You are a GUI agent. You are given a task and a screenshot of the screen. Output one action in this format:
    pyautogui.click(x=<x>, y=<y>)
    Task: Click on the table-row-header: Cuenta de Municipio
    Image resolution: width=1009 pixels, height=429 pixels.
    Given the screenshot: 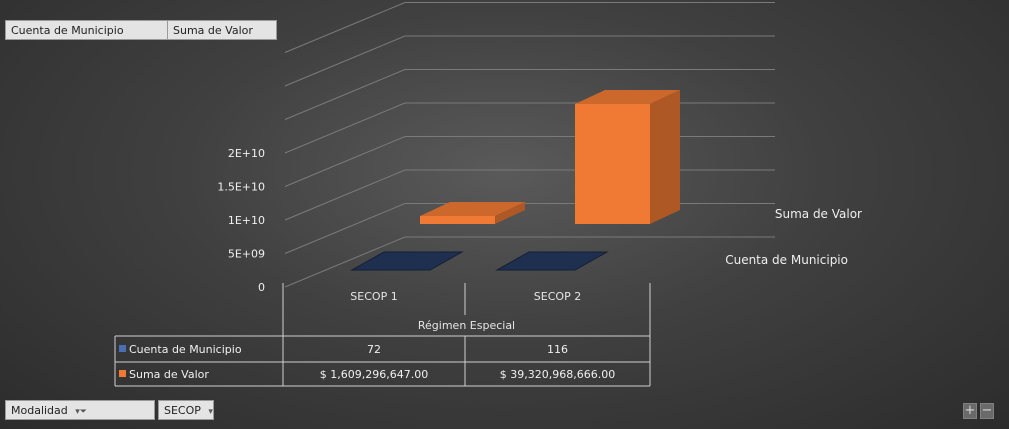 What is the action you would take?
    pyautogui.click(x=185, y=349)
    